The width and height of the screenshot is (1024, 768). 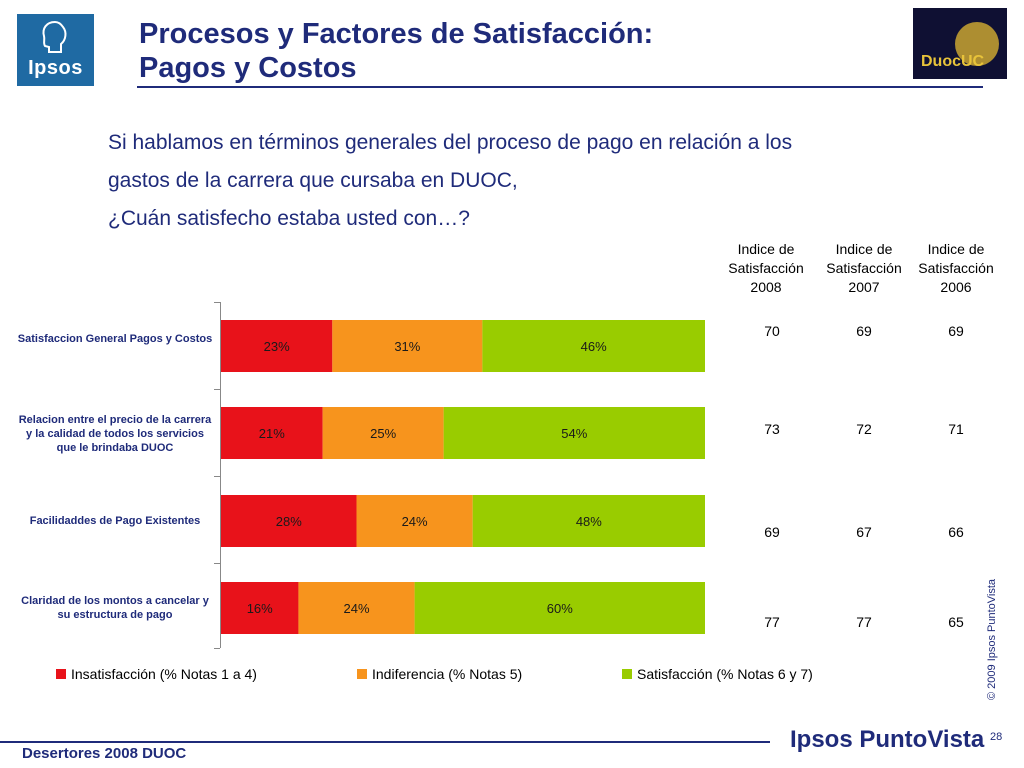 I want to click on index-value: 66, so click(x=956, y=532).